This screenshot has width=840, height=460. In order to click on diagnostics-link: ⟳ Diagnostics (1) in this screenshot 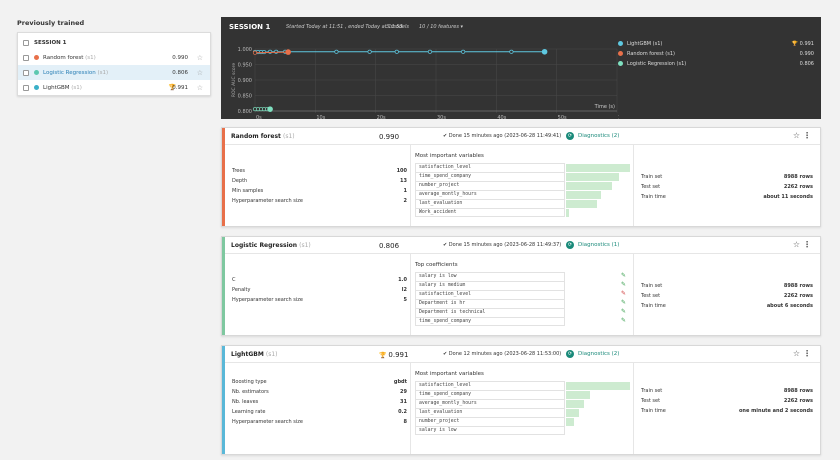, I will do `click(592, 245)`.